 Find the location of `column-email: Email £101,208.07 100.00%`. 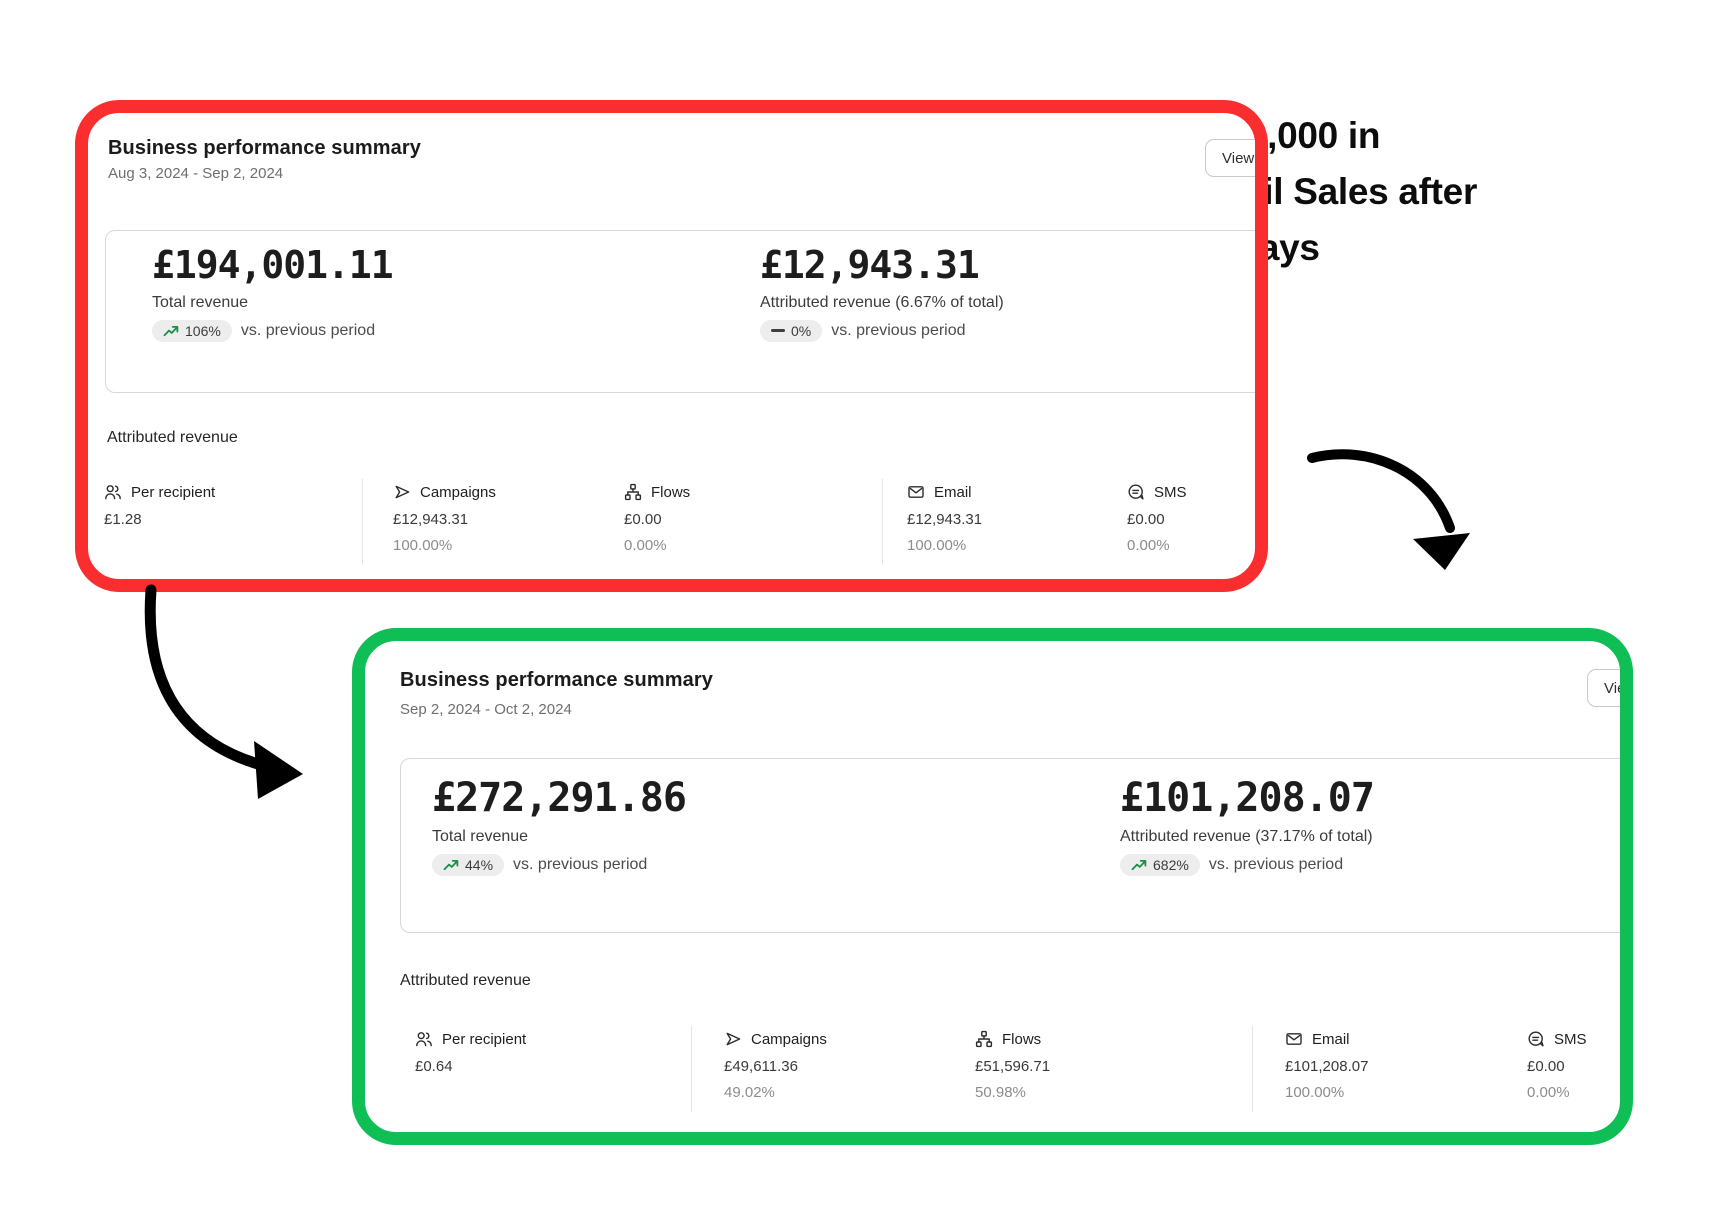

column-email: Email £101,208.07 100.00% is located at coordinates (1392, 1065).